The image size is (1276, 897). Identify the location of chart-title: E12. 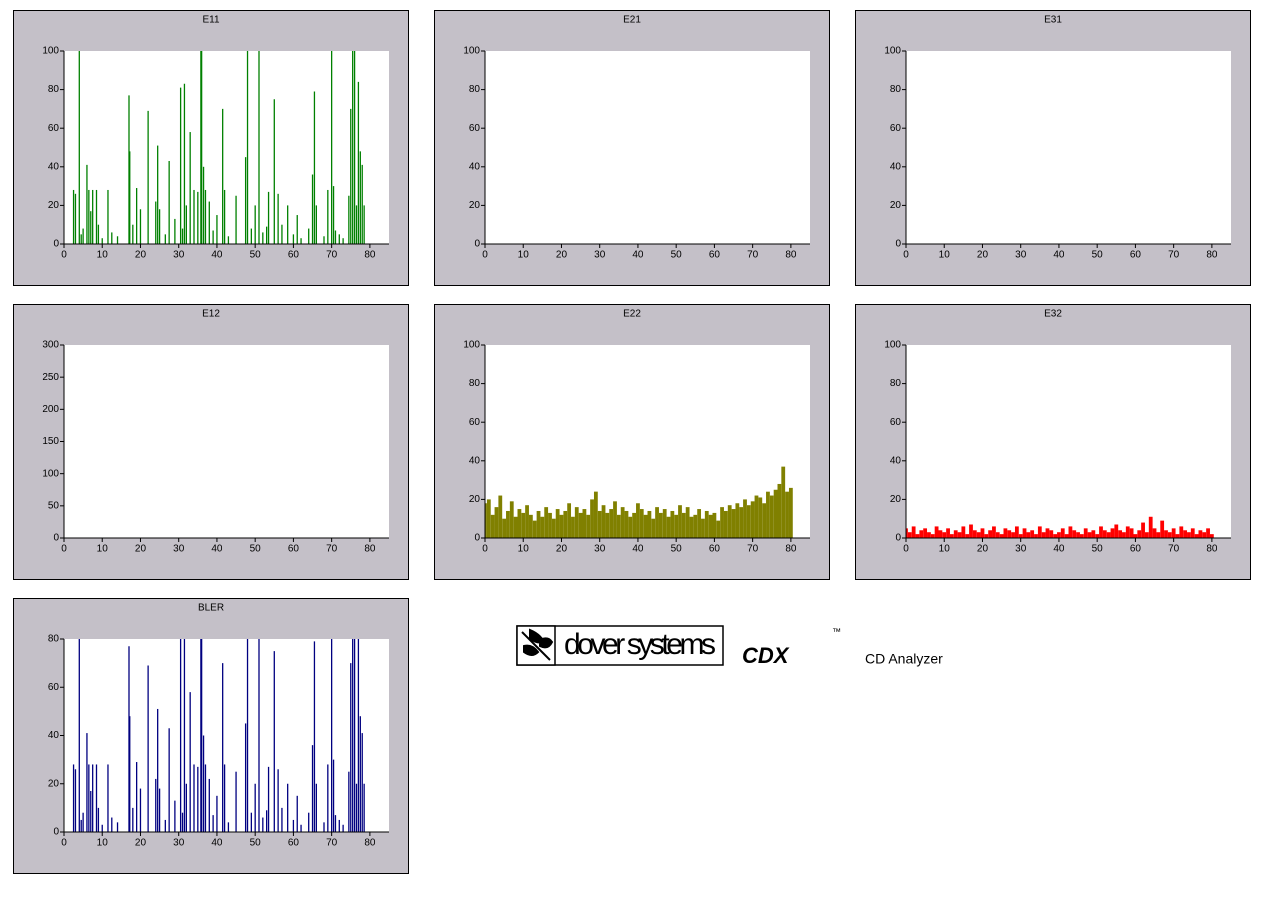
(211, 314).